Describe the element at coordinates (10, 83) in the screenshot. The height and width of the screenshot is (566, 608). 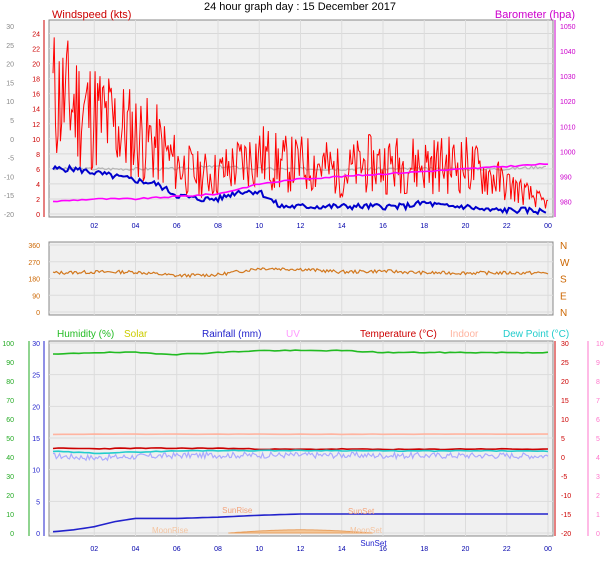
I see `outer-tick-label: 15` at that location.